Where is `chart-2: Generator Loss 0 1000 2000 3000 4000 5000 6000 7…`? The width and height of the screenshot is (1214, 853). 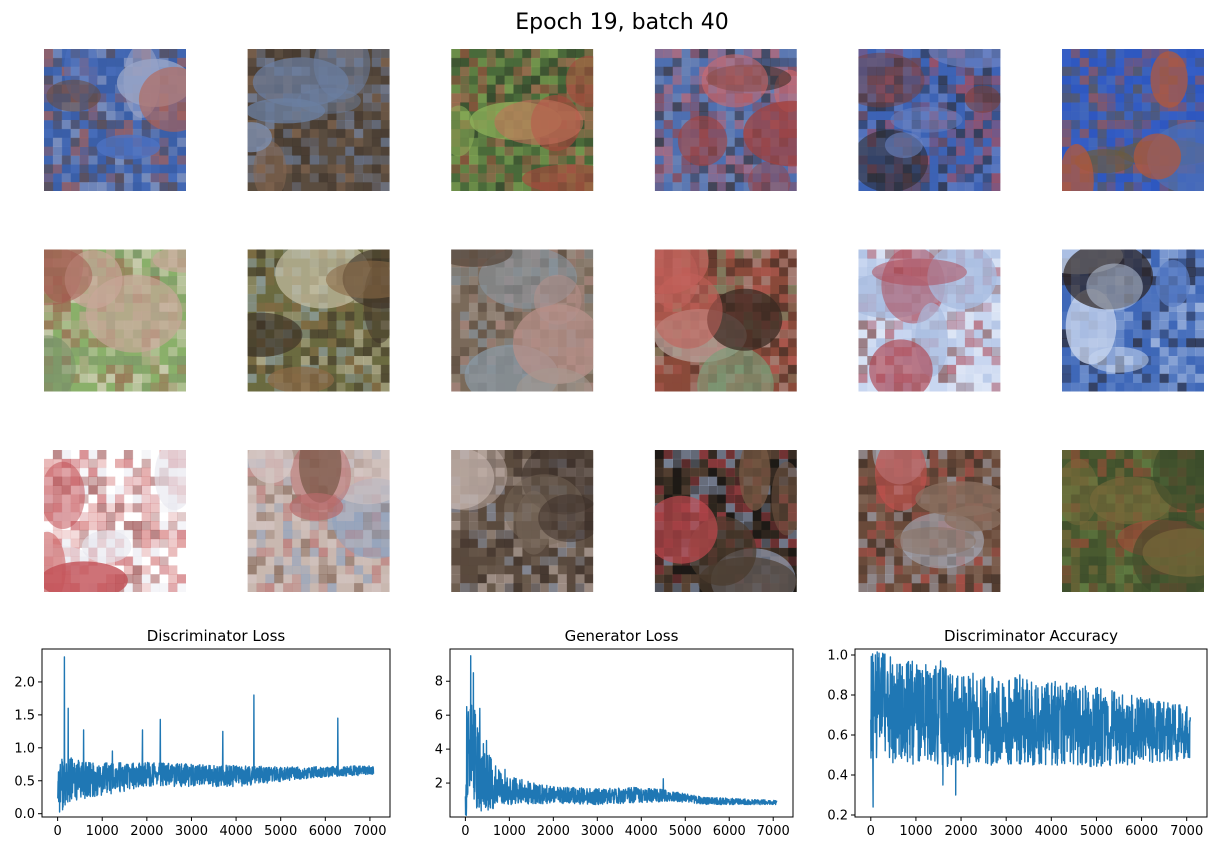
chart-2: Generator Loss 0 1000 2000 3000 4000 5000 6000 7… is located at coordinates (614, 733).